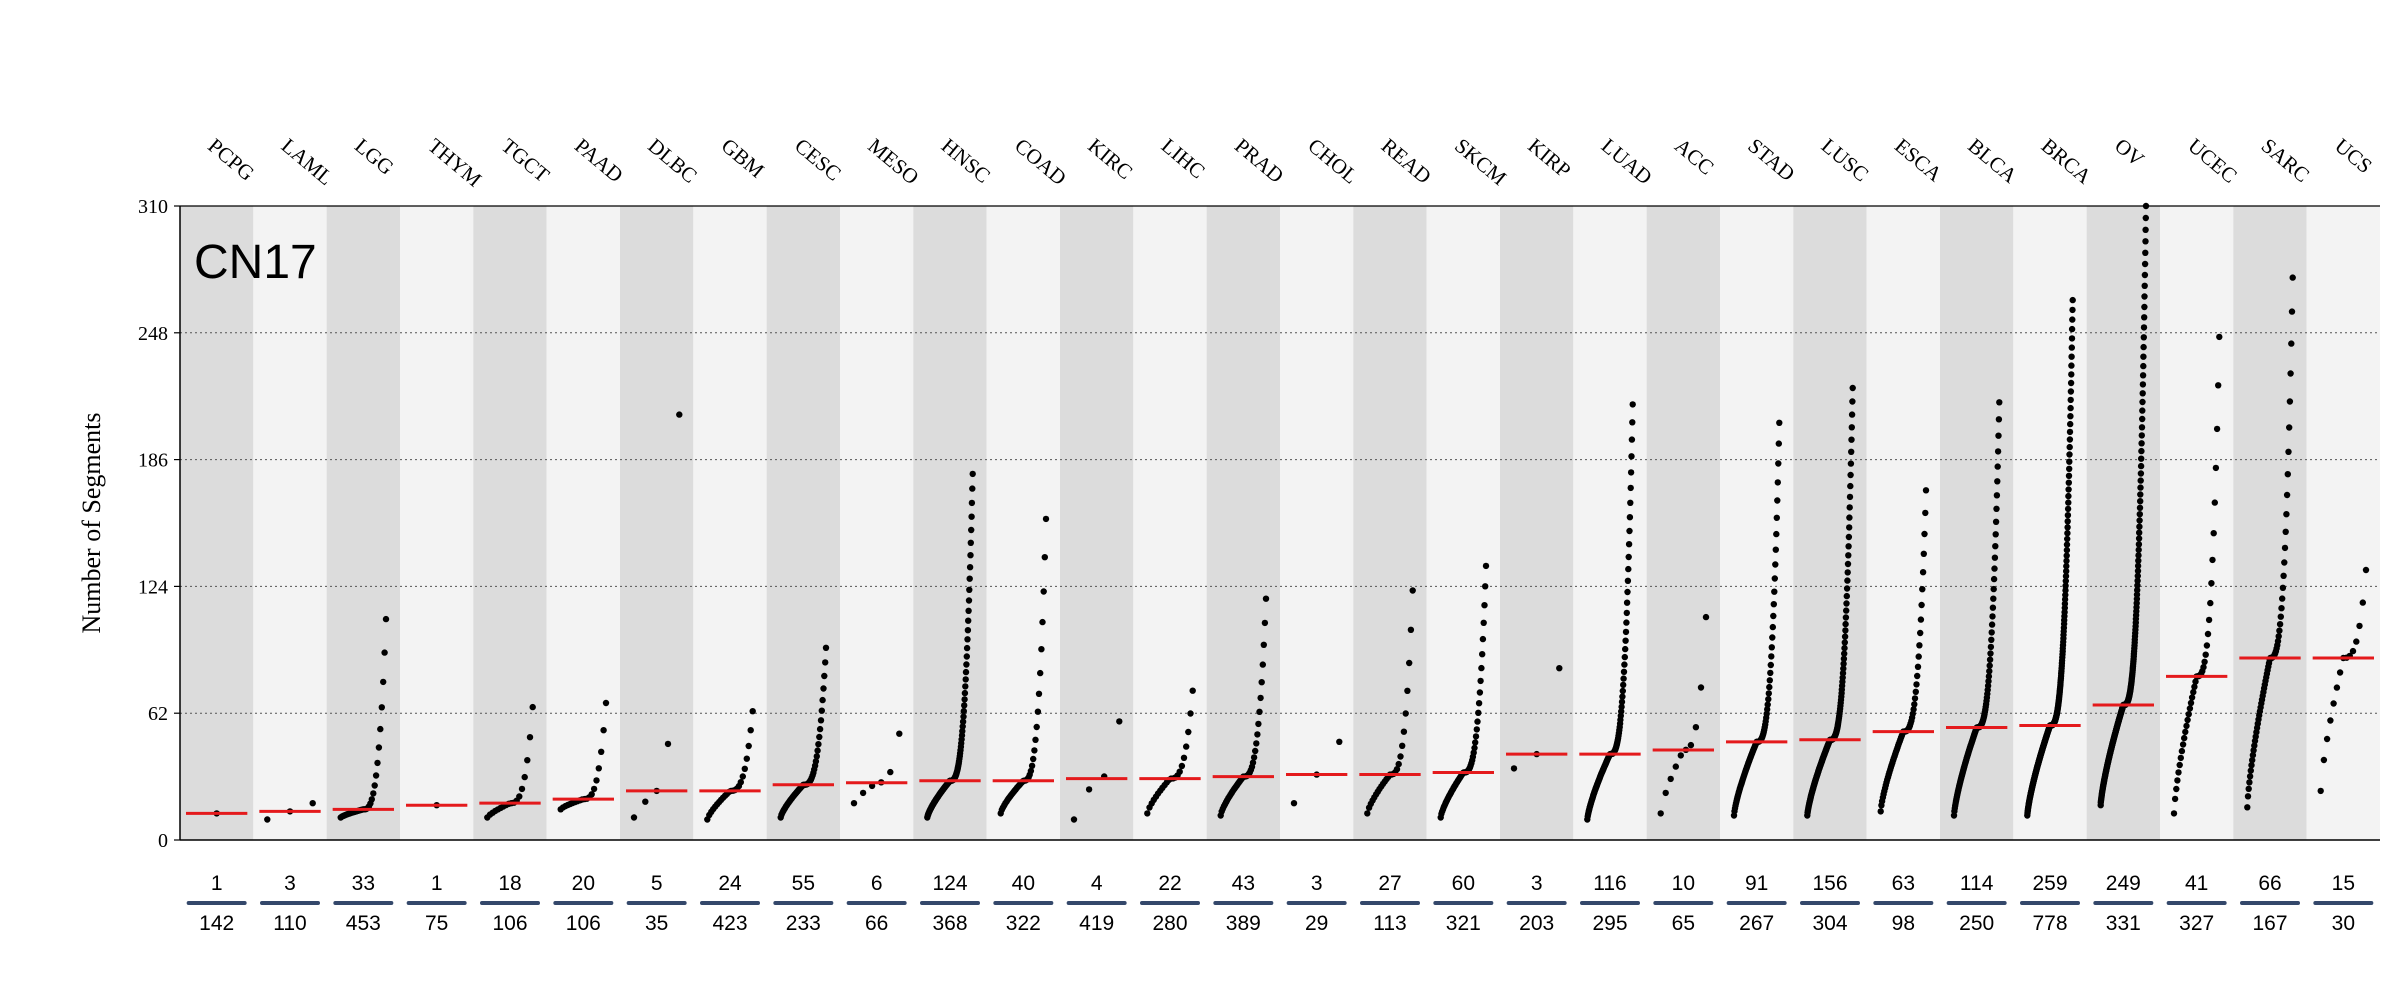 This screenshot has height=993, width=2400. What do you see at coordinates (742, 776) in the screenshot?
I see `point-gbm` at bounding box center [742, 776].